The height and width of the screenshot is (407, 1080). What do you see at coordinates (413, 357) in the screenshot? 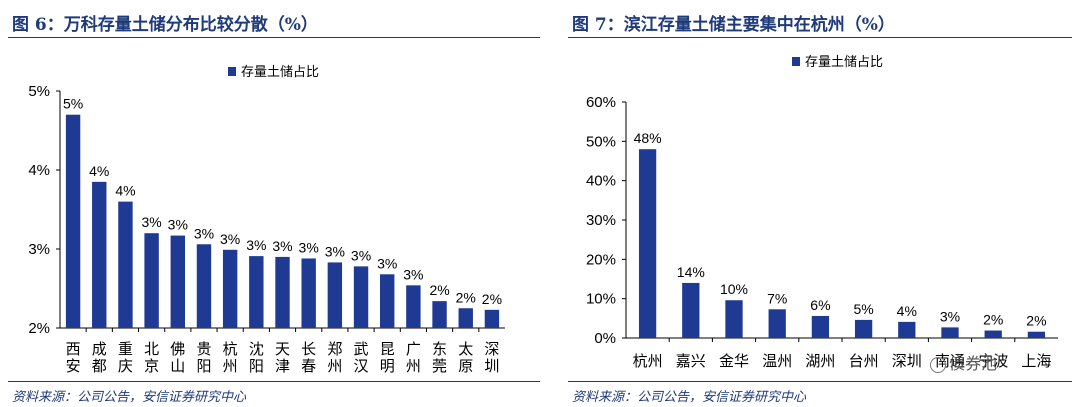
I see `category-label: 广州` at bounding box center [413, 357].